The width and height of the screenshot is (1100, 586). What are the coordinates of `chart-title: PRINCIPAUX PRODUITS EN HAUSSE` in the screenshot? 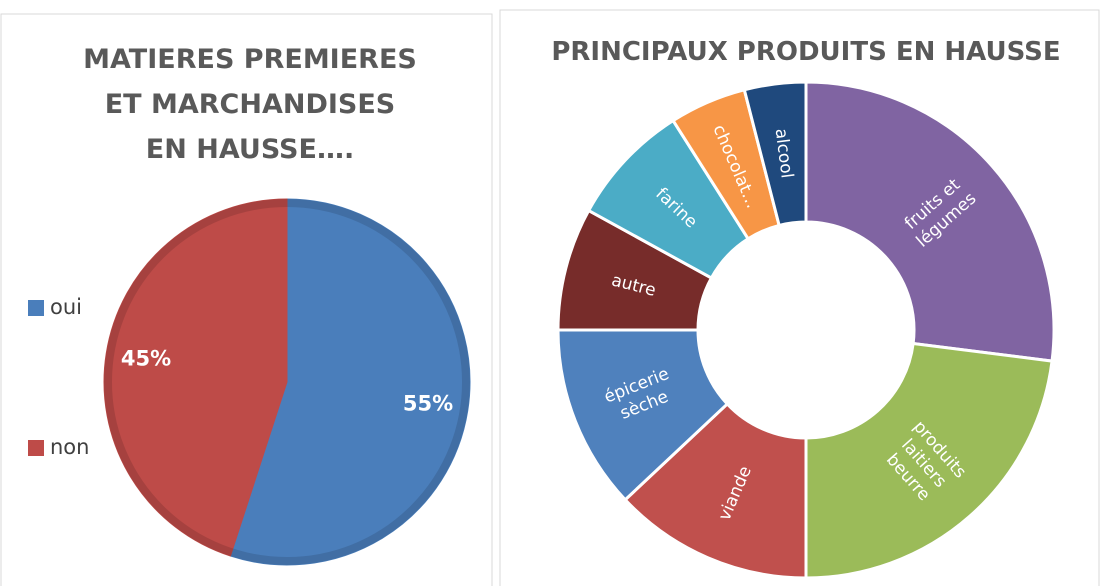 It's located at (805, 52).